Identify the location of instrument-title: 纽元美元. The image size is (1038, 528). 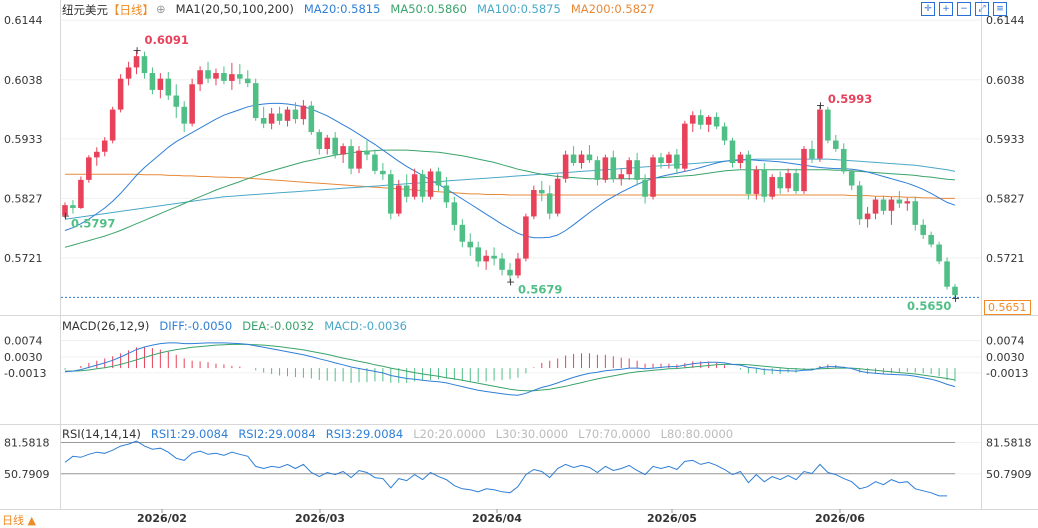
(85, 10).